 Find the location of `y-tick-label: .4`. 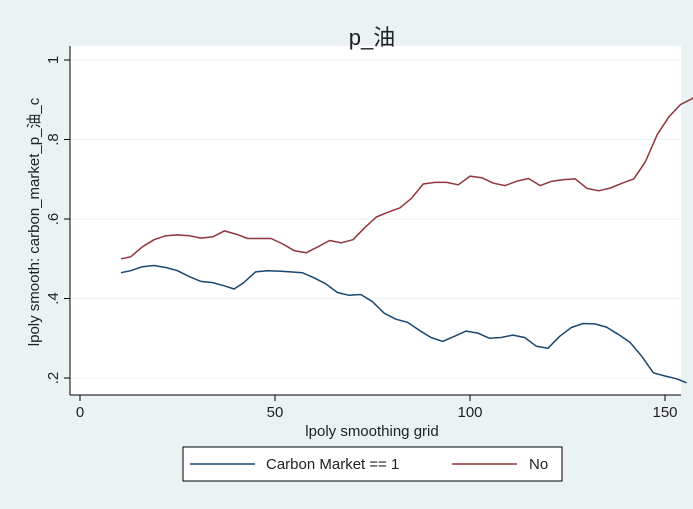

y-tick-label: .4 is located at coordinates (53, 298).